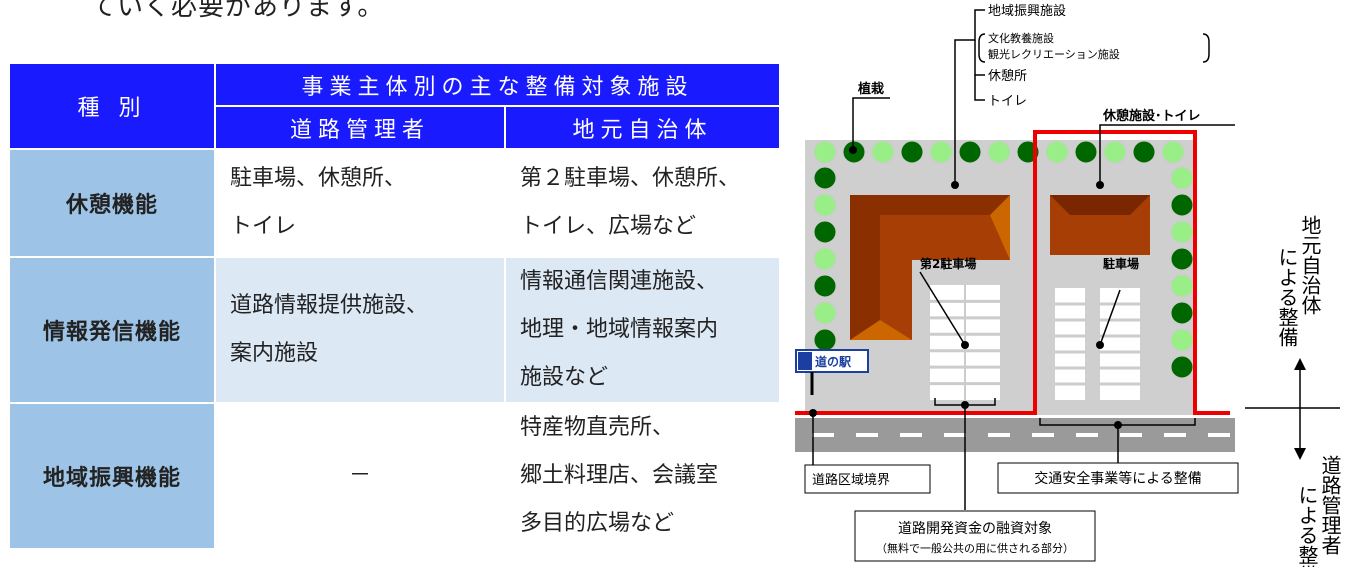  Describe the element at coordinates (1310, 265) in the screenshot. I see `side-label: 地元自治体` at that location.